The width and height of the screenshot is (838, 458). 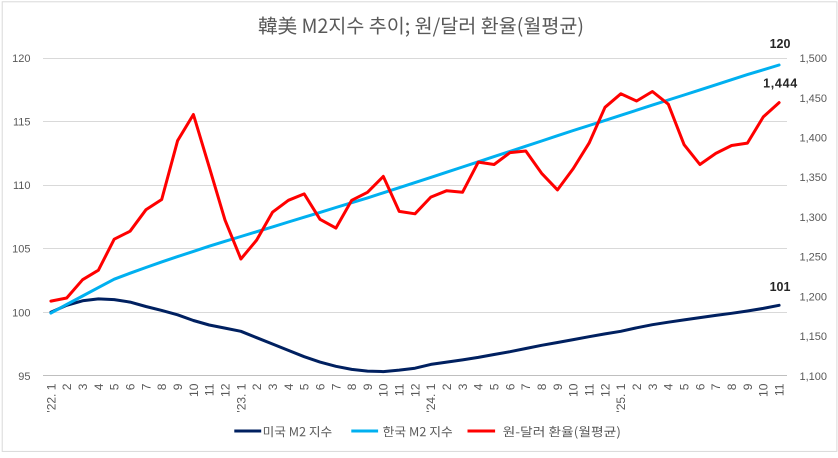 I want to click on svg-text: 110, so click(x=22, y=186).